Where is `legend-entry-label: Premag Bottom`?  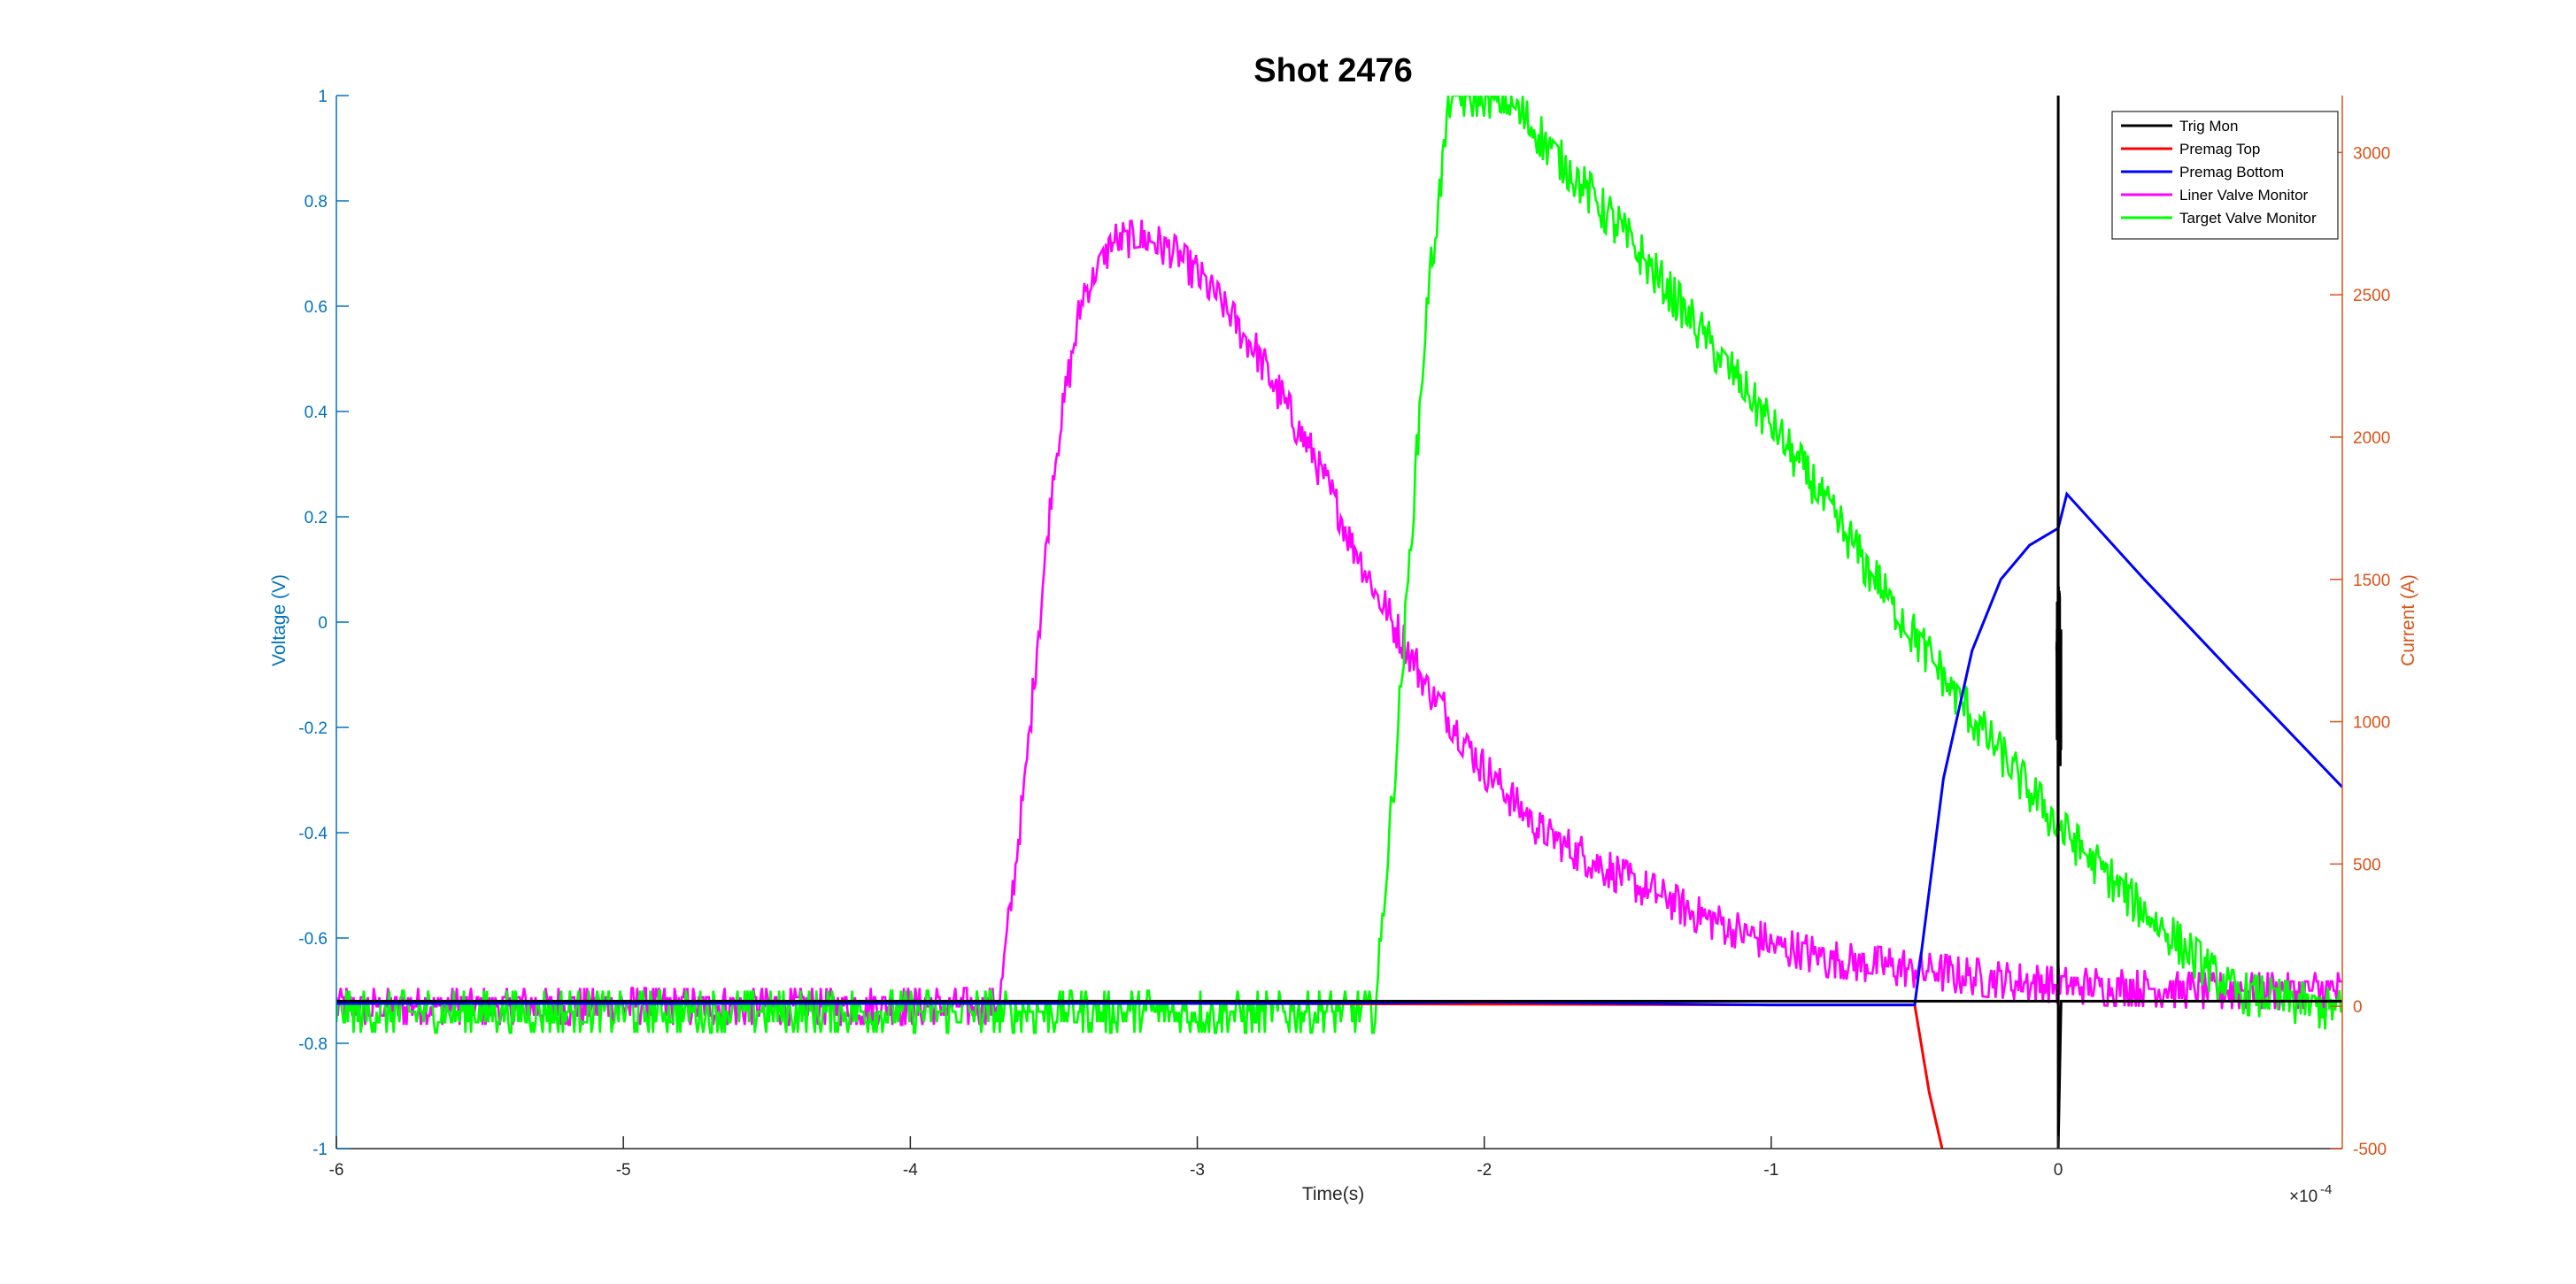 legend-entry-label: Premag Bottom is located at coordinates (2231, 173).